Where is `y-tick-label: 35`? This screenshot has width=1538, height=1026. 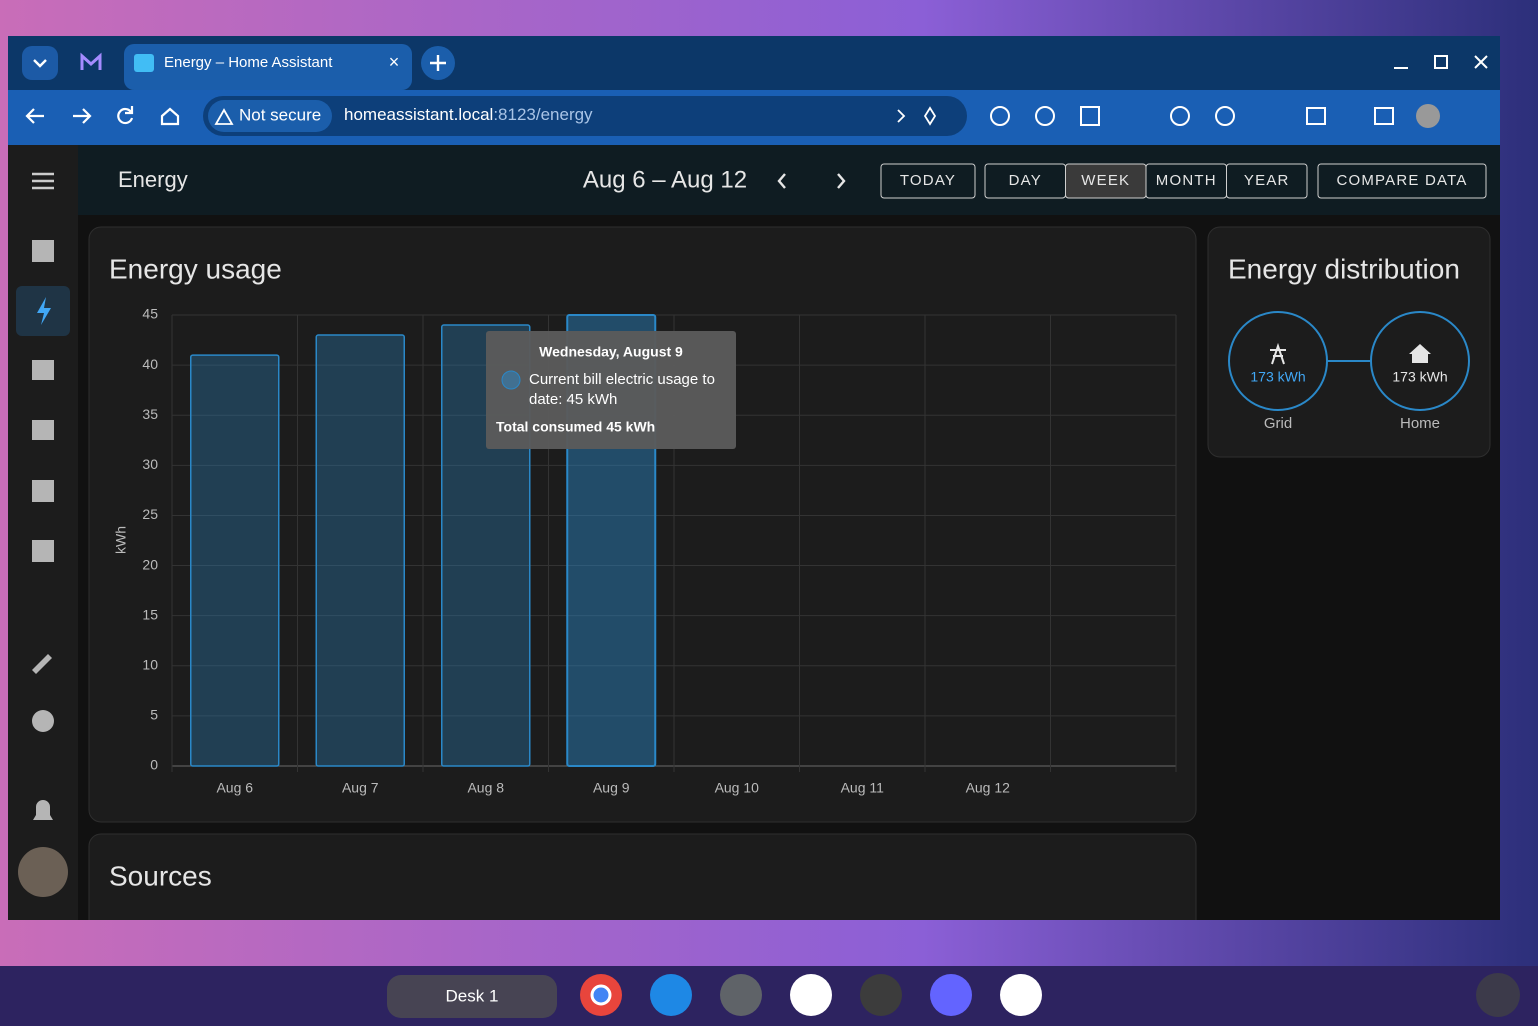 y-tick-label: 35 is located at coordinates (150, 414).